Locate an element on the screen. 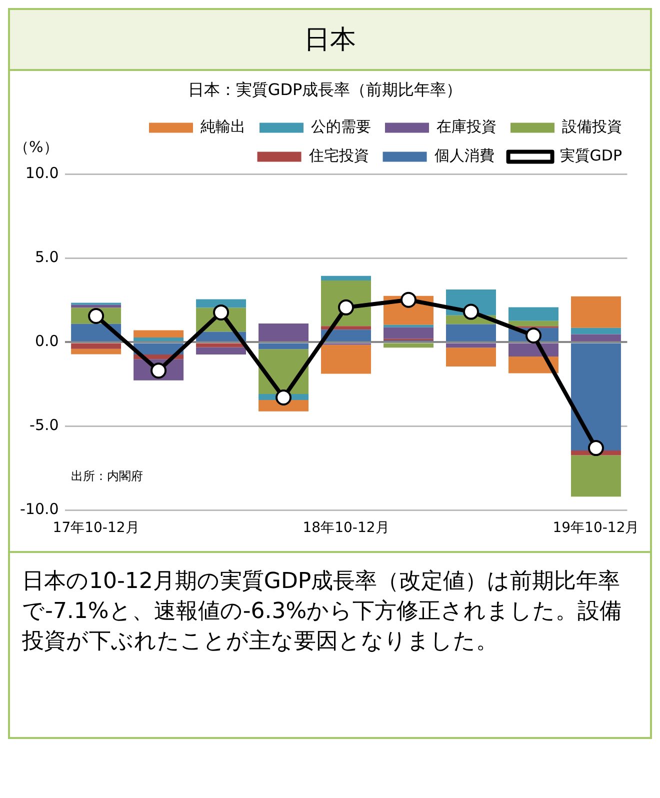  text: 日本の10-12月期の実質GDP成長率（改定値）は前期比年率で-7.1%と、速報値の-6.3%から下方修正されました。設備投資が下ぶれたことが主な要因となりました。 is located at coordinates (322, 612).